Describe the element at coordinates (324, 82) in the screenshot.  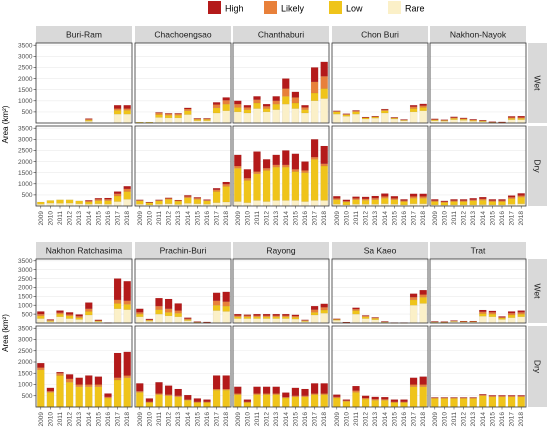
I see `bar-chanthaburi-wet-2018-likely` at that location.